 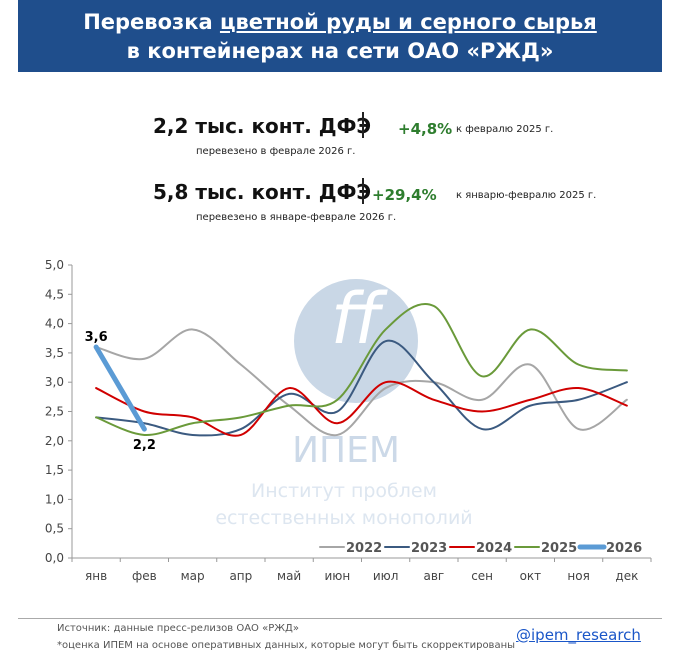 What do you see at coordinates (344, 491) in the screenshot?
I see `watermark-line1: Институт проблем` at bounding box center [344, 491].